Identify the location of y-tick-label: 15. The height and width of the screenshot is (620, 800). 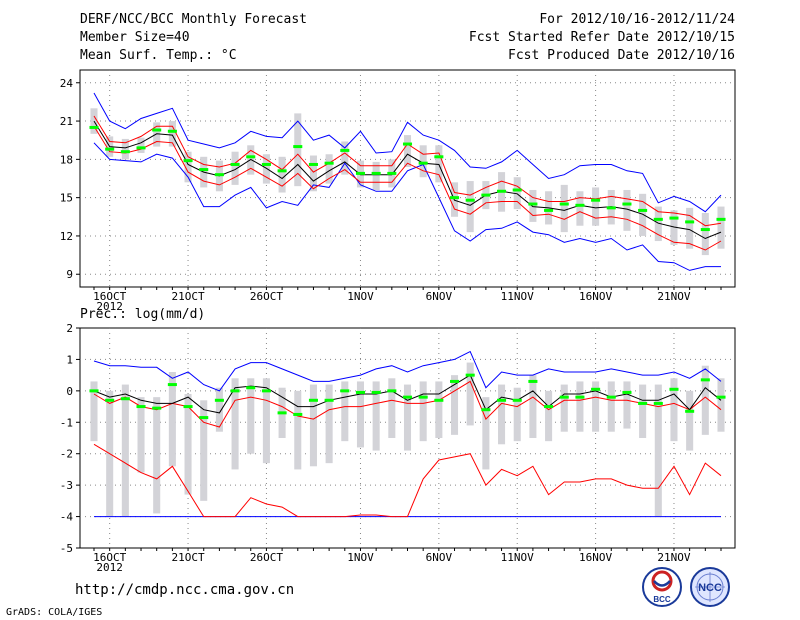
(66, 198).